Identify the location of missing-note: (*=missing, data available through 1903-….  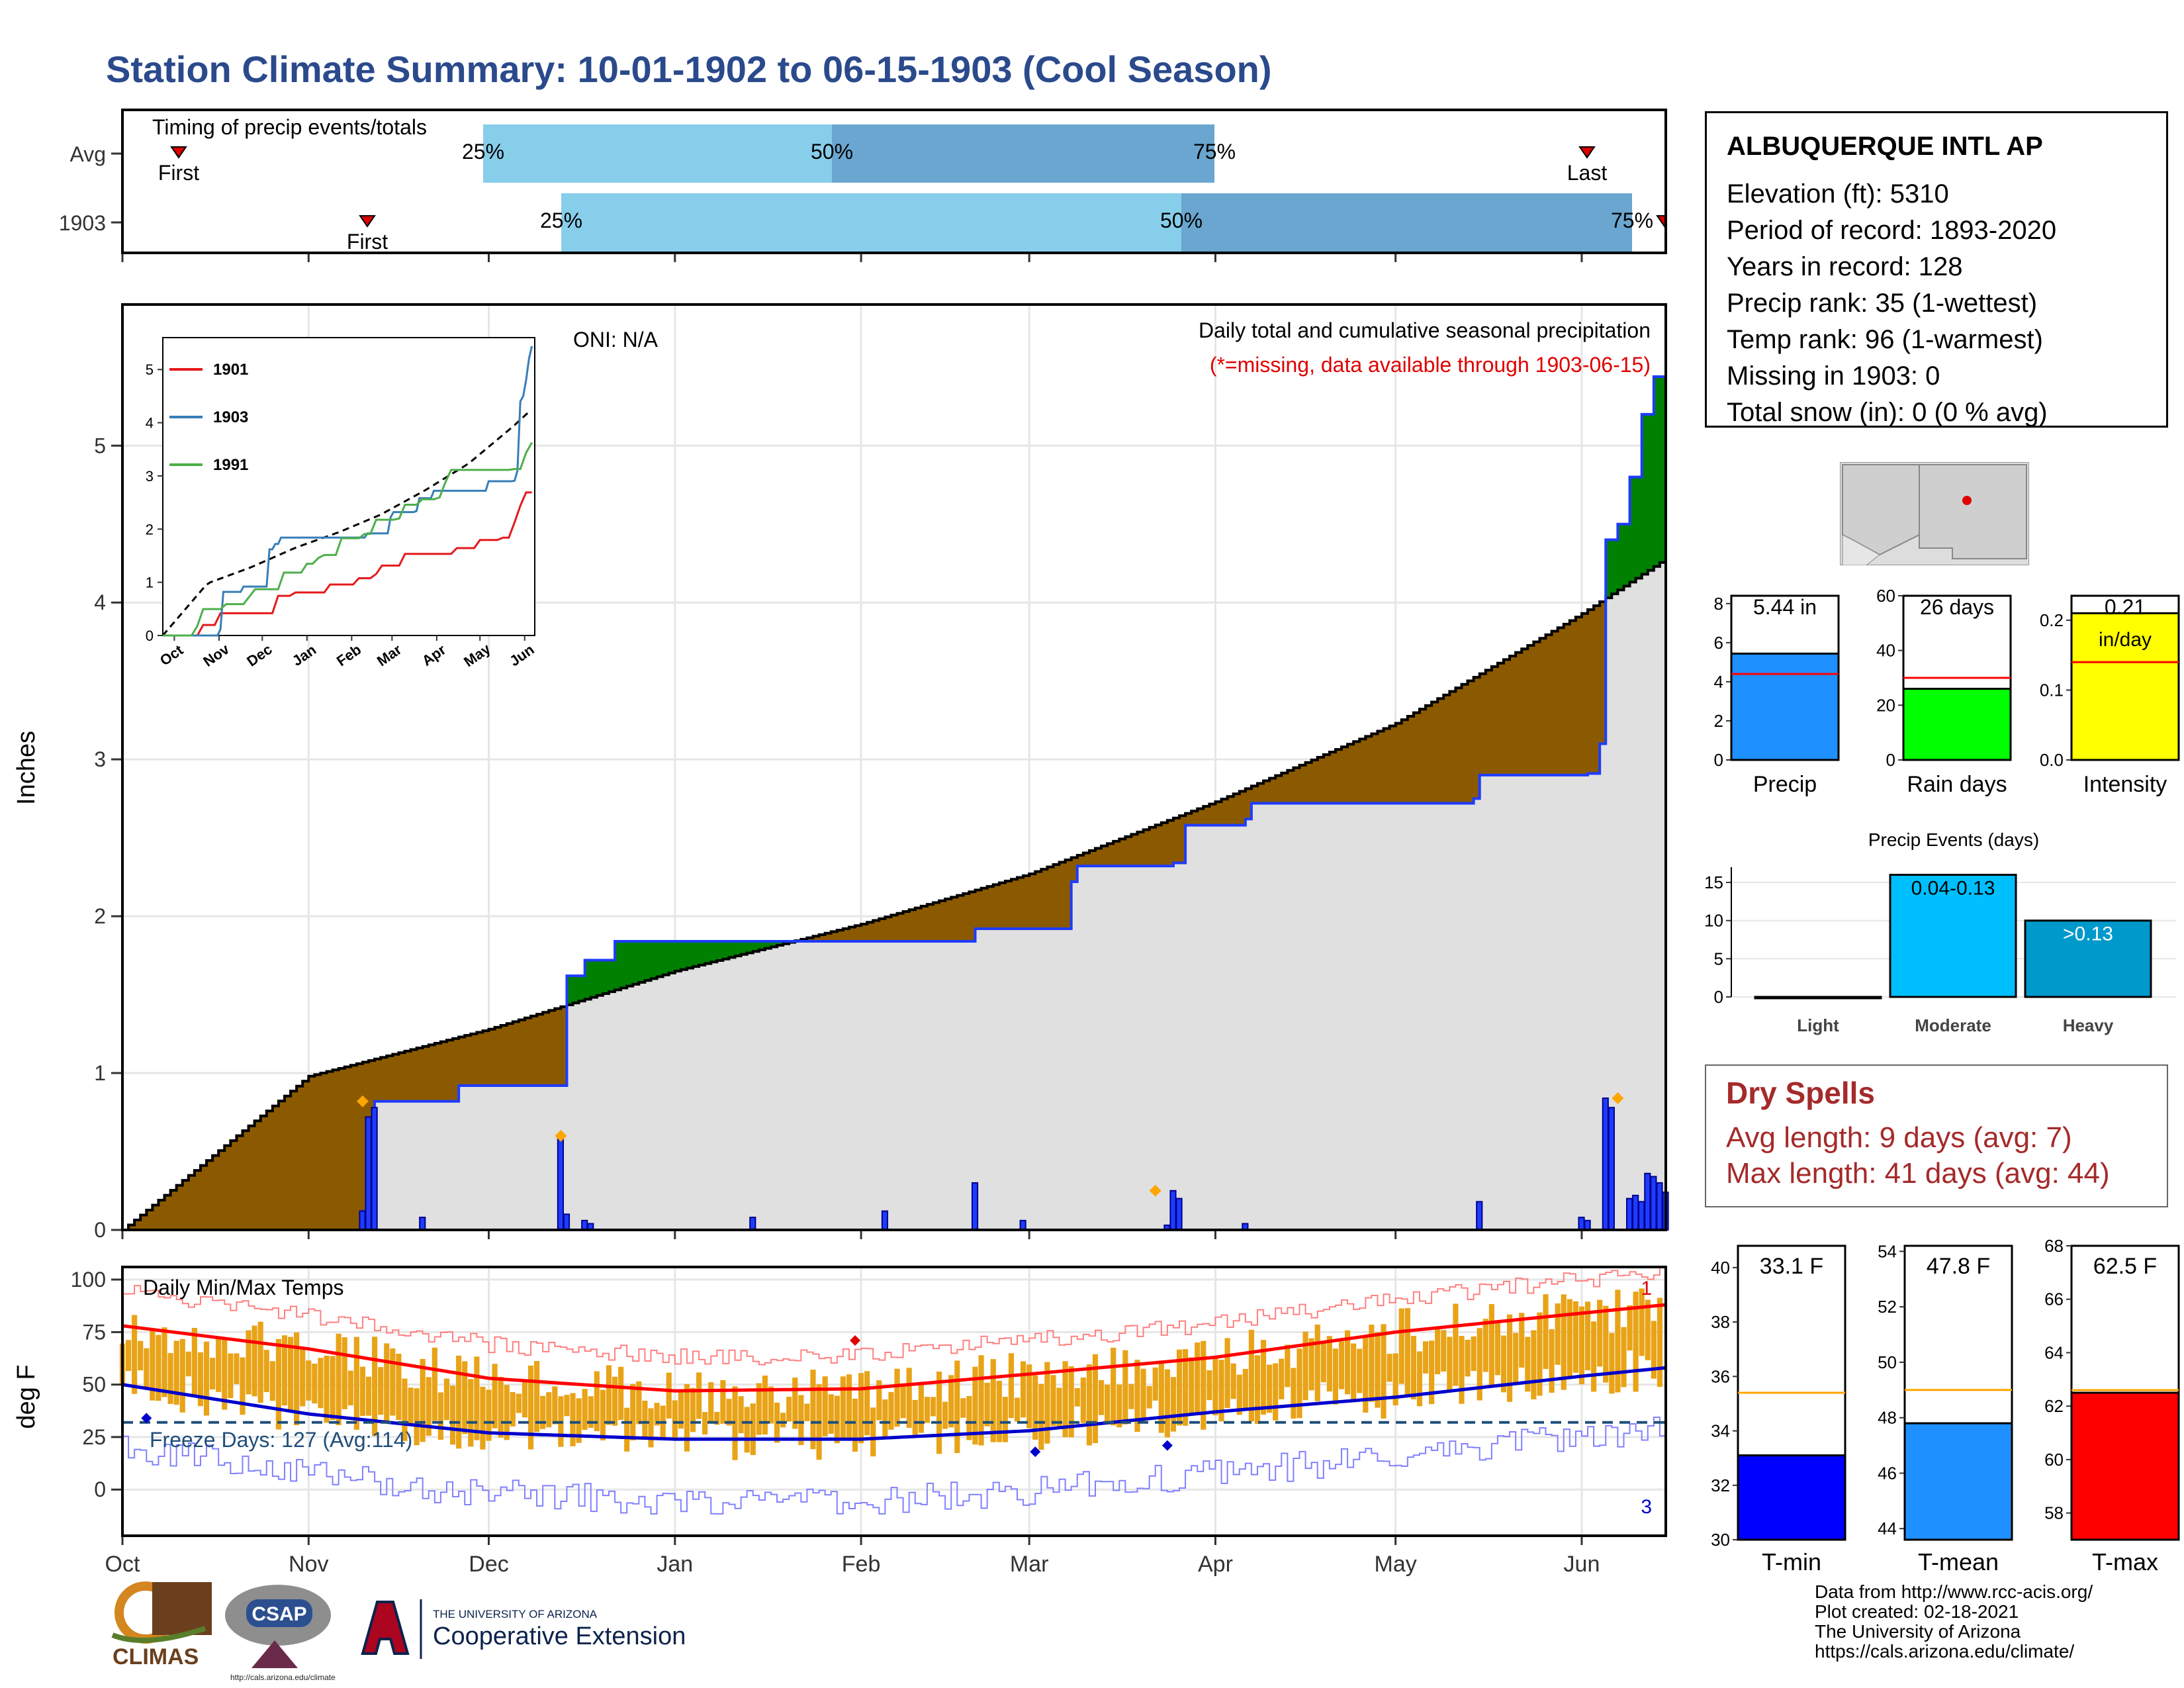
(1430, 365).